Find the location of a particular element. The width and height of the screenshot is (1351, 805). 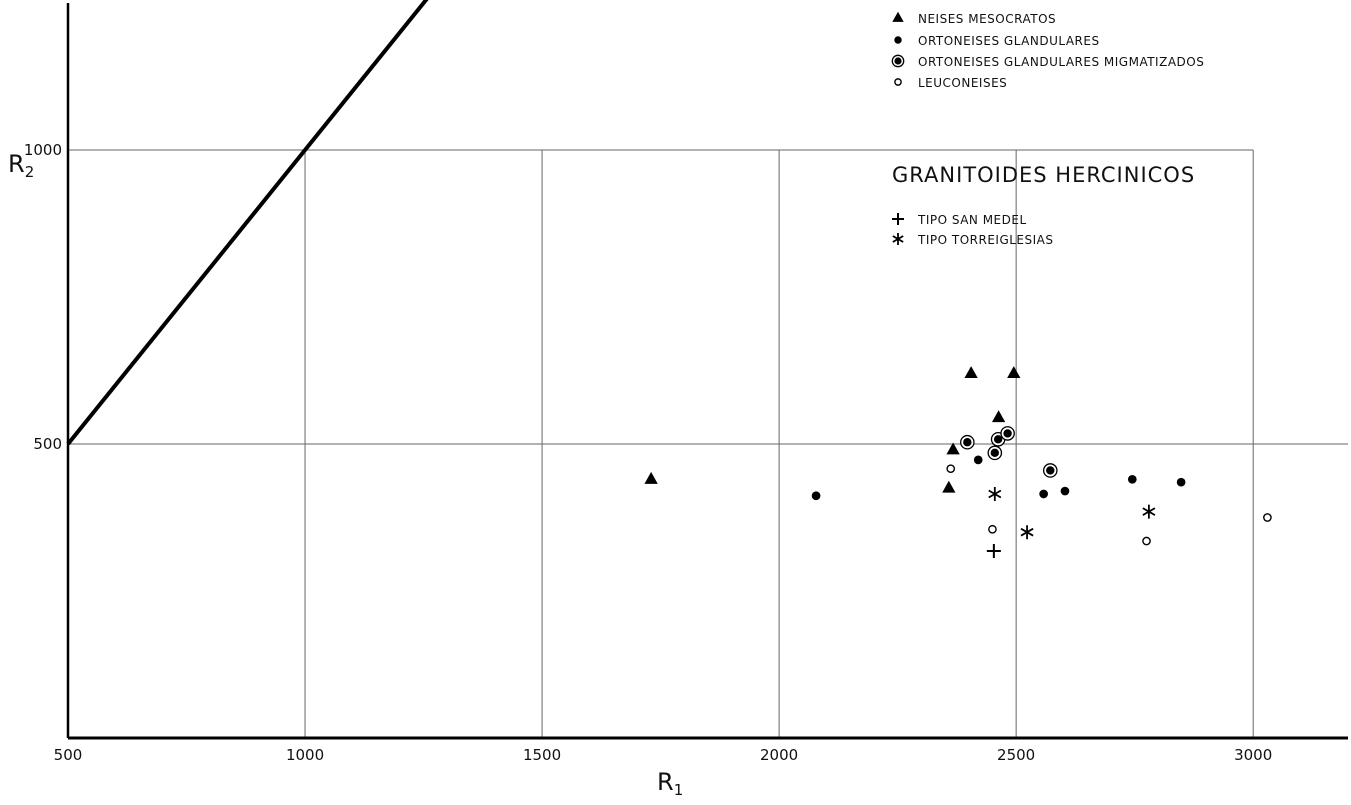

y-tick-label-1000: 1000 is located at coordinates (43, 150).